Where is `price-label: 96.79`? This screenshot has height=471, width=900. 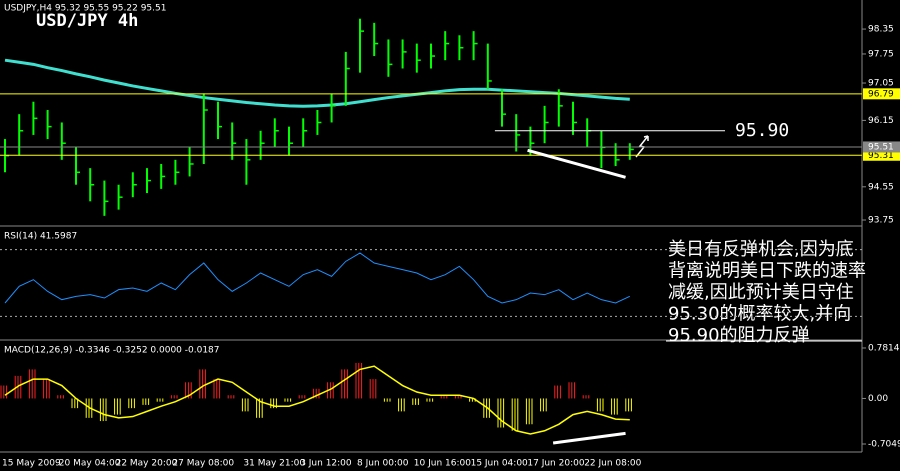 price-label: 96.79 is located at coordinates (881, 94).